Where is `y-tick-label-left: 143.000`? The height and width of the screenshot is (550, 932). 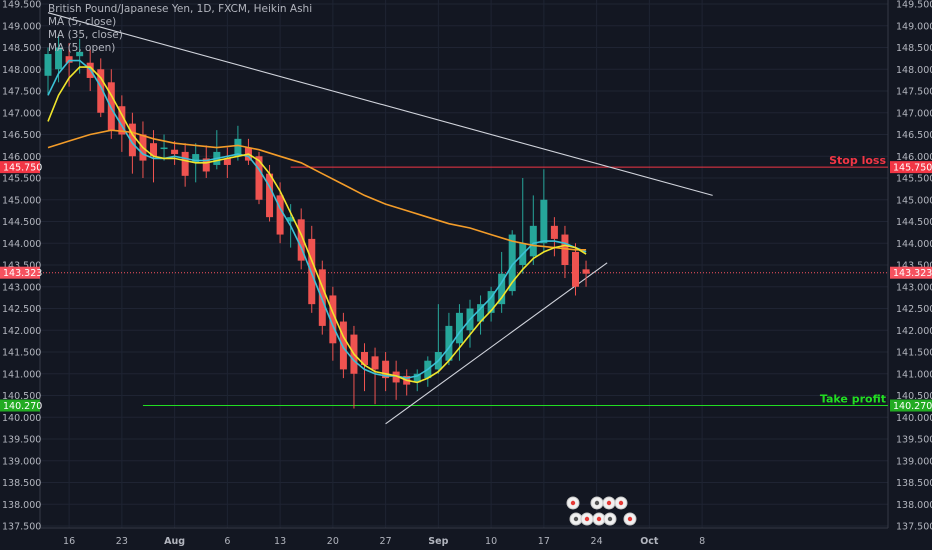 y-tick-label-left: 143.000 is located at coordinates (21, 287).